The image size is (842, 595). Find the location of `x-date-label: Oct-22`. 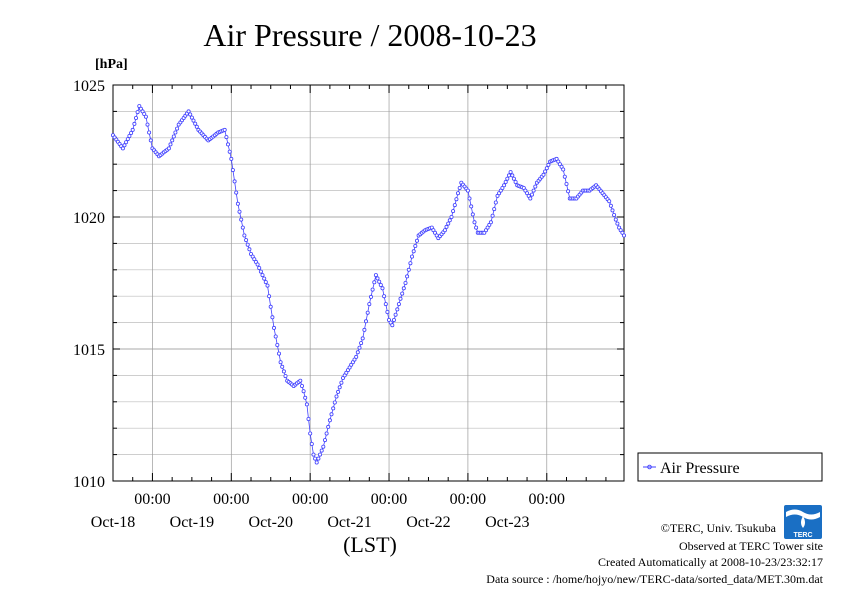

x-date-label: Oct-22 is located at coordinates (428, 522).